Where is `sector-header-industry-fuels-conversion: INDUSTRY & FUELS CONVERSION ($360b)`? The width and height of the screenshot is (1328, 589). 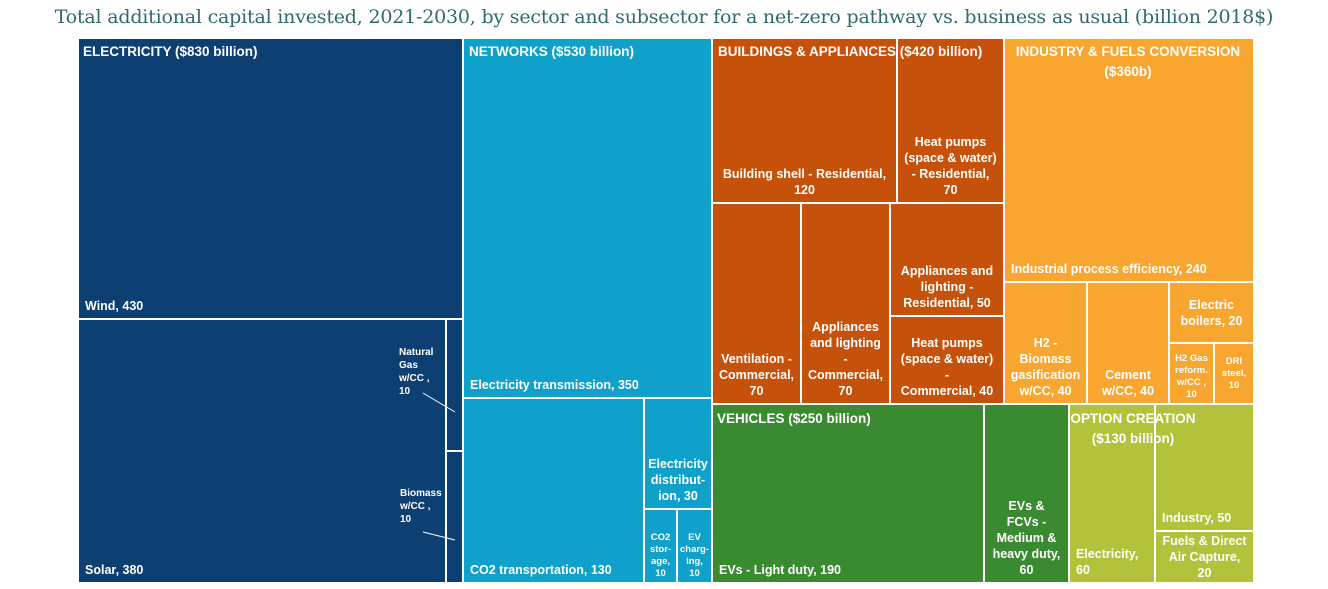 sector-header-industry-fuels-conversion: INDUSTRY & FUELS CONVERSION ($360b) is located at coordinates (1128, 61).